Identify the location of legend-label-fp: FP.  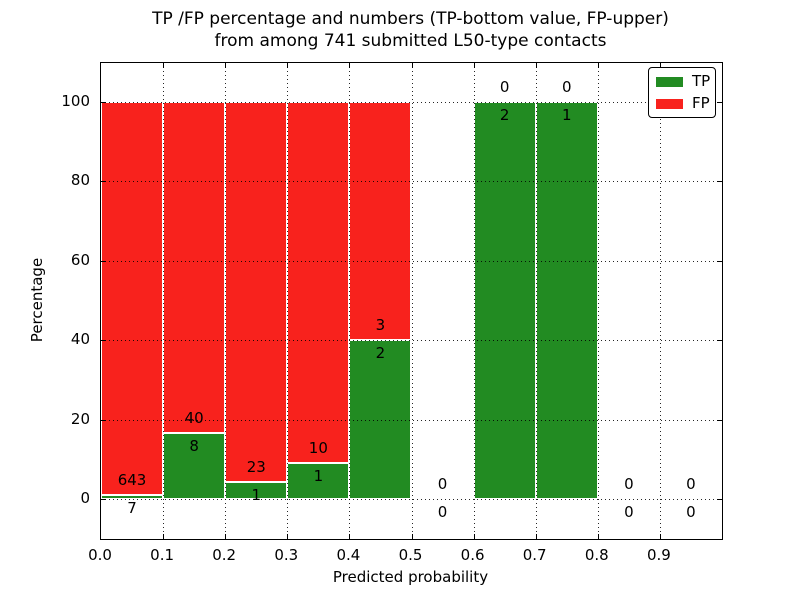
(701, 103).